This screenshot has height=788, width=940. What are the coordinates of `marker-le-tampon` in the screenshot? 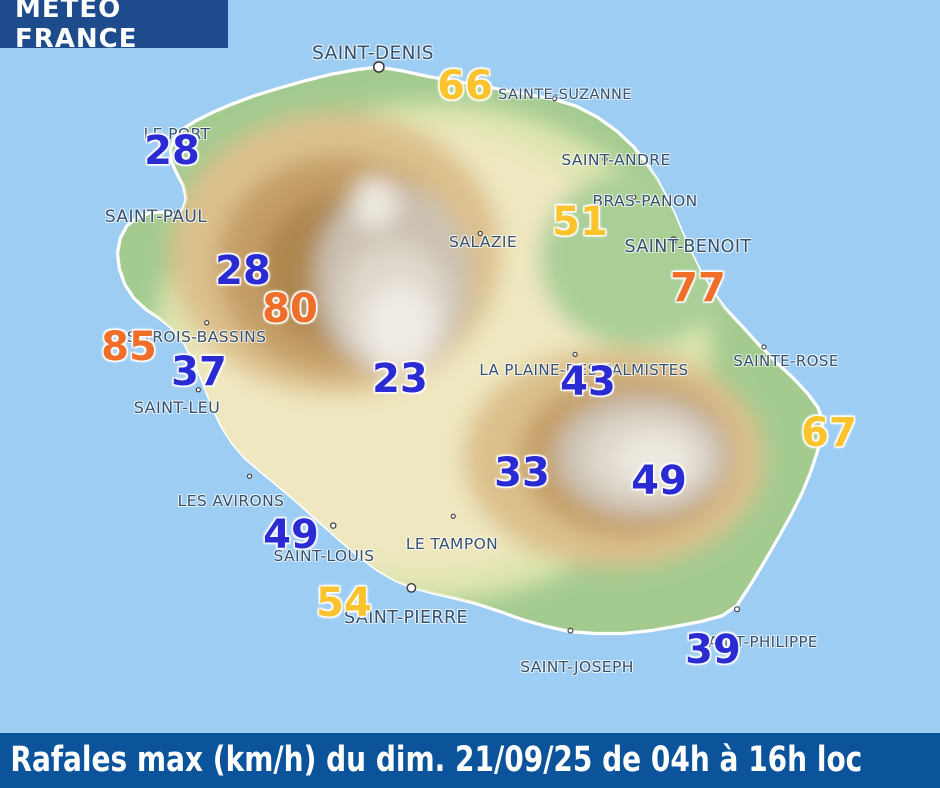 It's located at (453, 516).